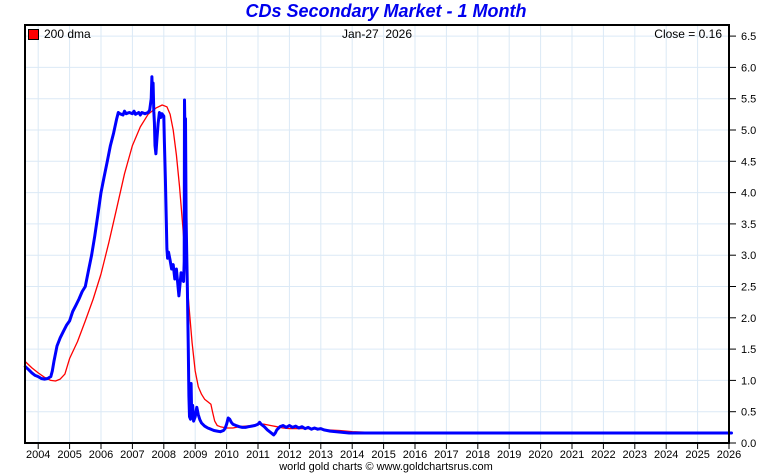 This screenshot has height=475, width=772. I want to click on x-tick-label: 2012, so click(289, 455).